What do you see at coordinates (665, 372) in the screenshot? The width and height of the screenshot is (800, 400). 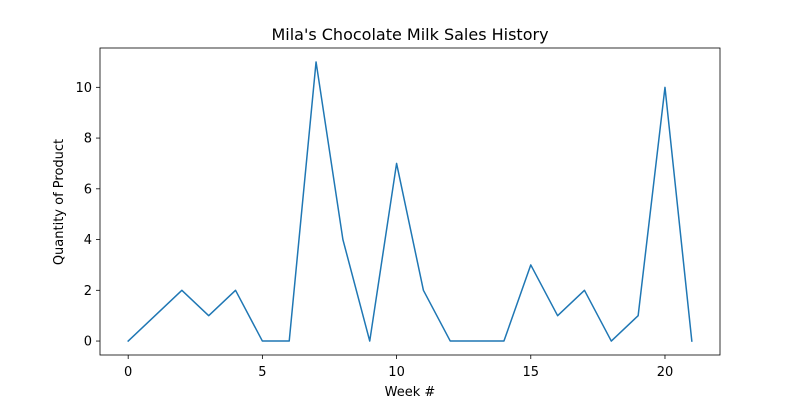 I see `x-tick-label: 20` at bounding box center [665, 372].